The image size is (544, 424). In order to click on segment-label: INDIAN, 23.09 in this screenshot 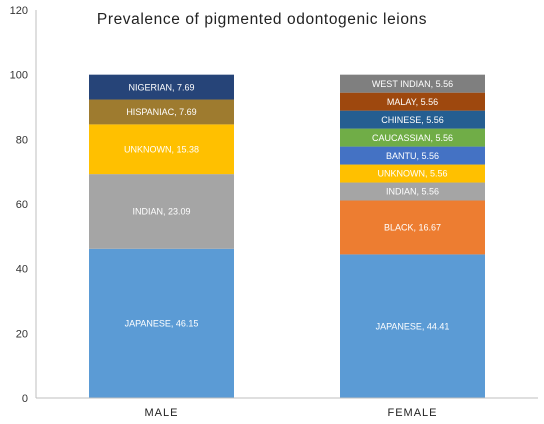, I will do `click(161, 212)`.